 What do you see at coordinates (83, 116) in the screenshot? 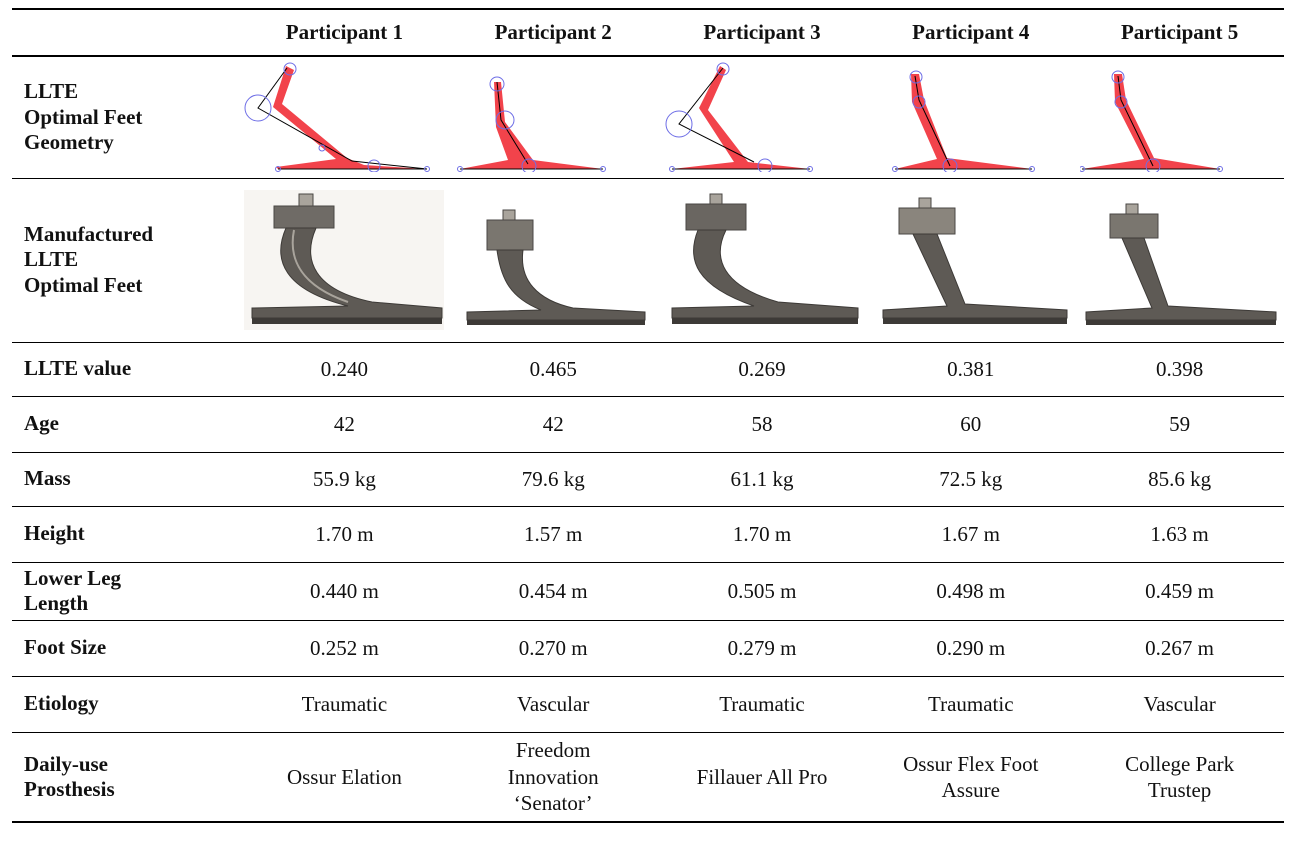
I see `geometry-label: LLTE Optimal Feet Geometry` at bounding box center [83, 116].